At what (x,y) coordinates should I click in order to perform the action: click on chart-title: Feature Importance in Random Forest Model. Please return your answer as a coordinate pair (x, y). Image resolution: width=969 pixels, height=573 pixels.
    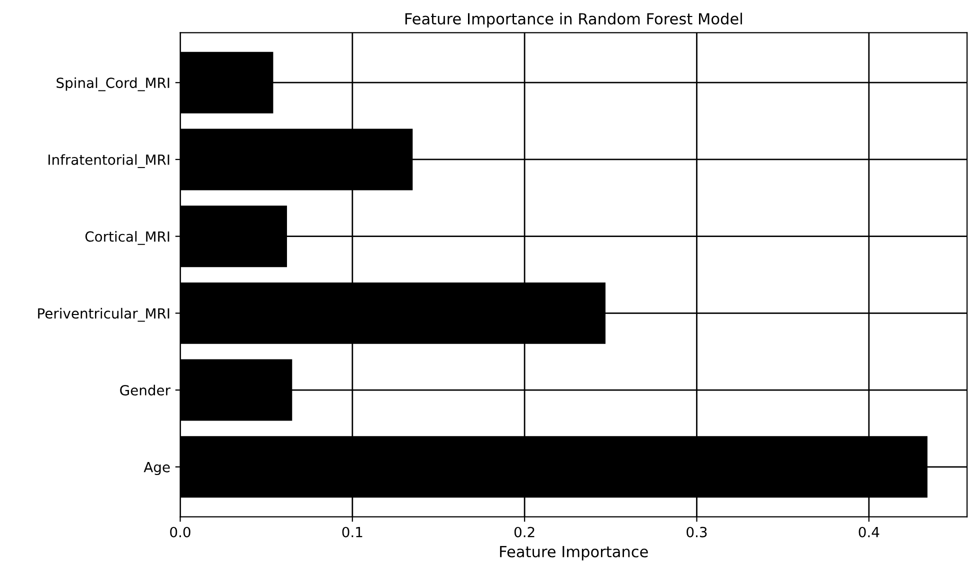
    Looking at the image, I should click on (573, 20).